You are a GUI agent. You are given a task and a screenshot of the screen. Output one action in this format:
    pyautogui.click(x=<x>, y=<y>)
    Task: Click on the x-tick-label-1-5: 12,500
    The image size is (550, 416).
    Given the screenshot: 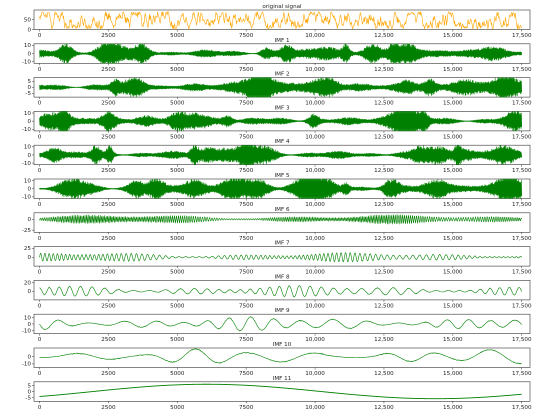 What is the action you would take?
    pyautogui.click(x=384, y=70)
    